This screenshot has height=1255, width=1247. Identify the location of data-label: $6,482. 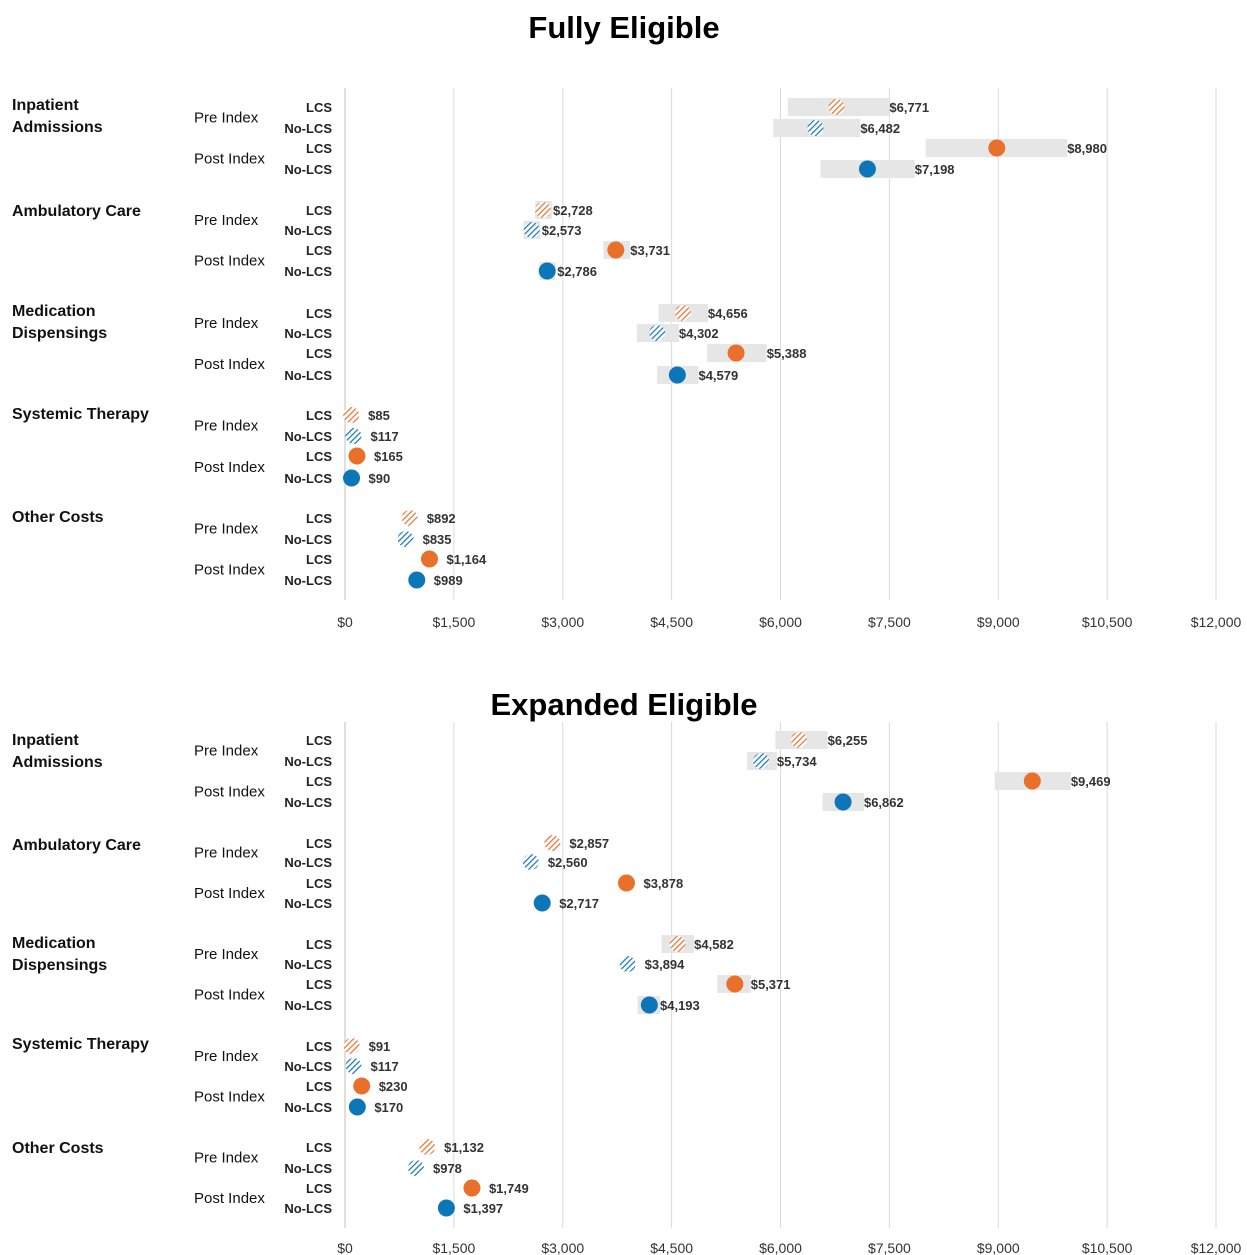
(880, 128).